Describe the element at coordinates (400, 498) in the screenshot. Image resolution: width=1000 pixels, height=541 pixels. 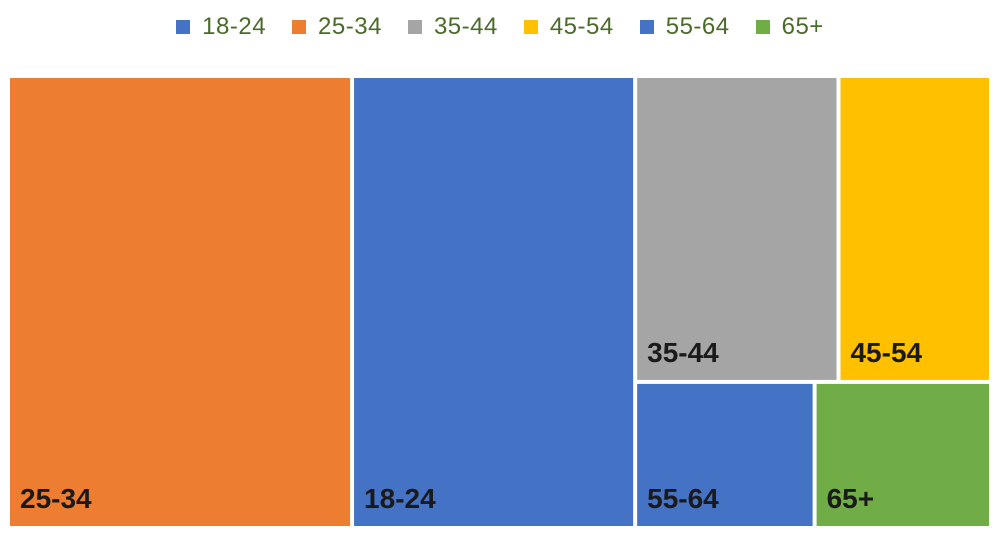
I see `treemap-label-18-24: 18-24` at that location.